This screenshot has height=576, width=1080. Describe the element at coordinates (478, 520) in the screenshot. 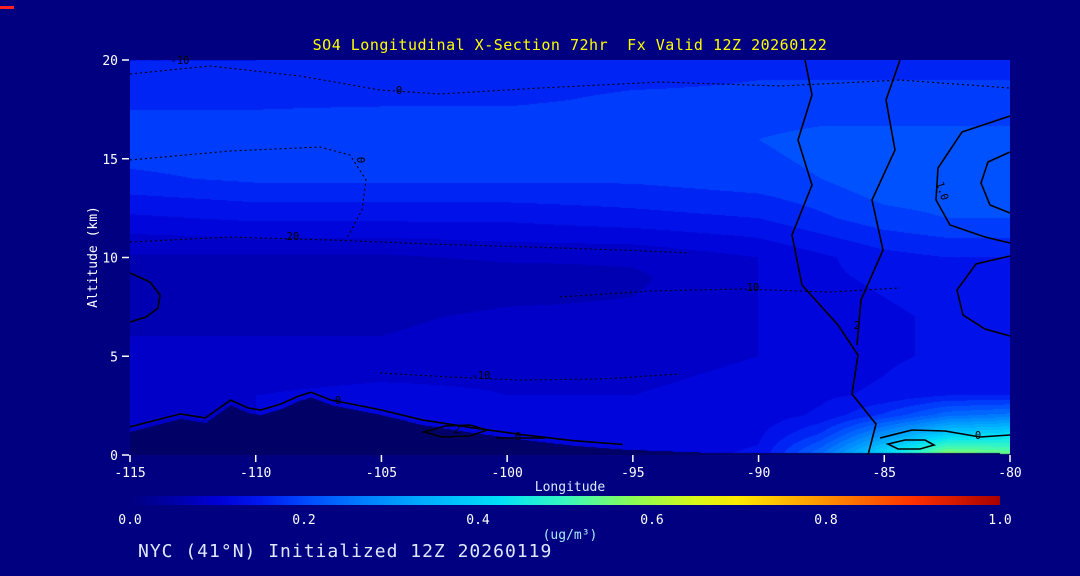

I see `colorbar-tick-label: 0.4` at that location.